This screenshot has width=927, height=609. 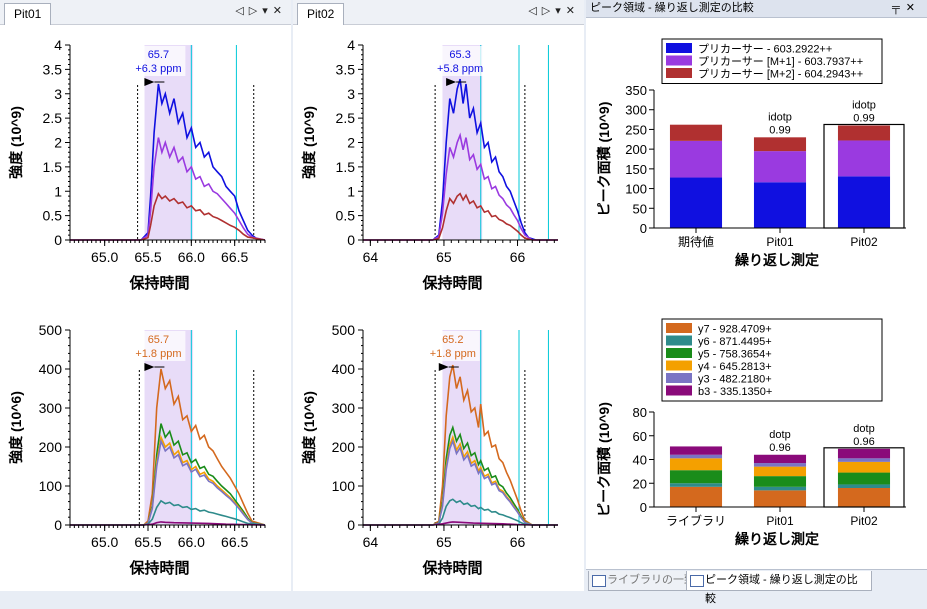 What do you see at coordinates (344, 486) in the screenshot?
I see `y-tick-label: 100` at bounding box center [344, 486].